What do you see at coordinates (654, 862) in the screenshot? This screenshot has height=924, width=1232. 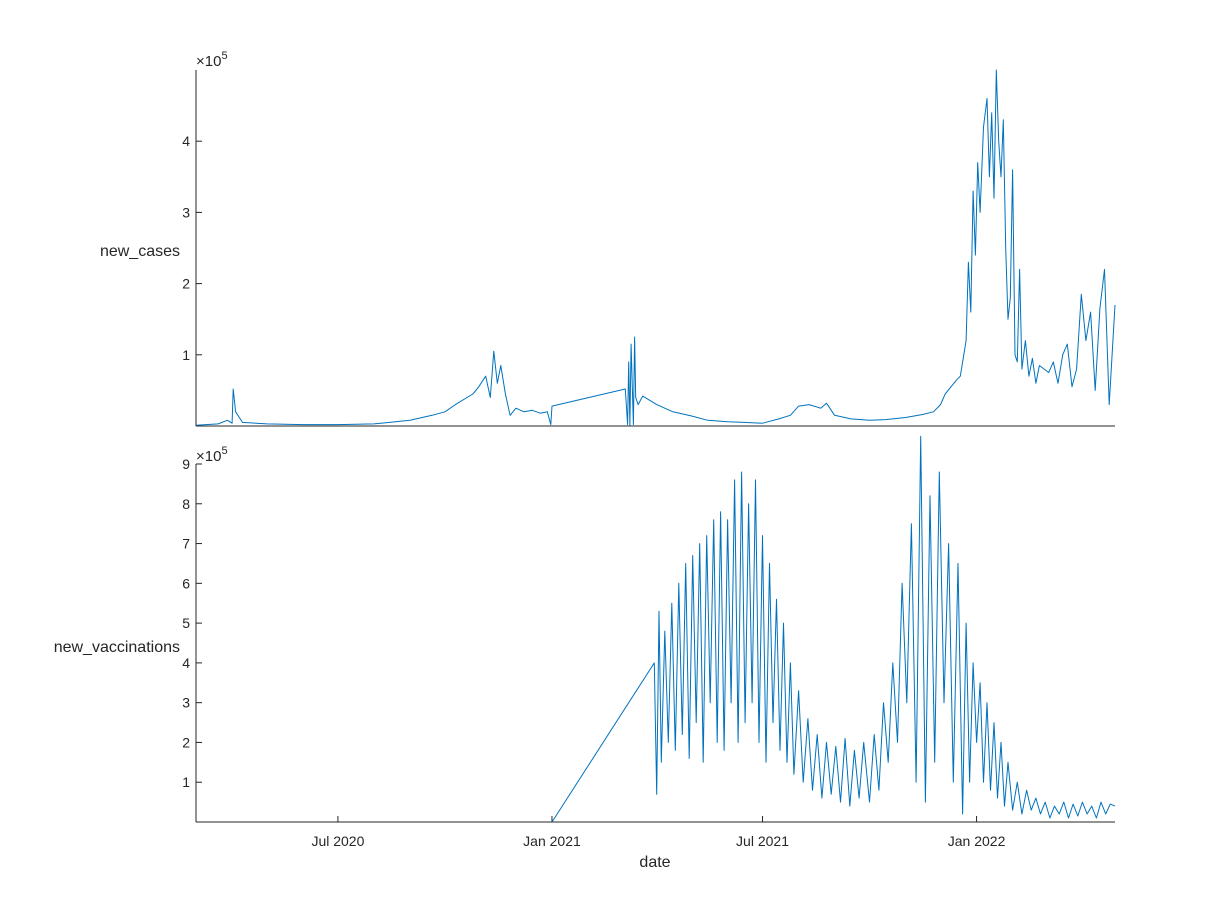 I see `xlabel-date: date` at bounding box center [654, 862].